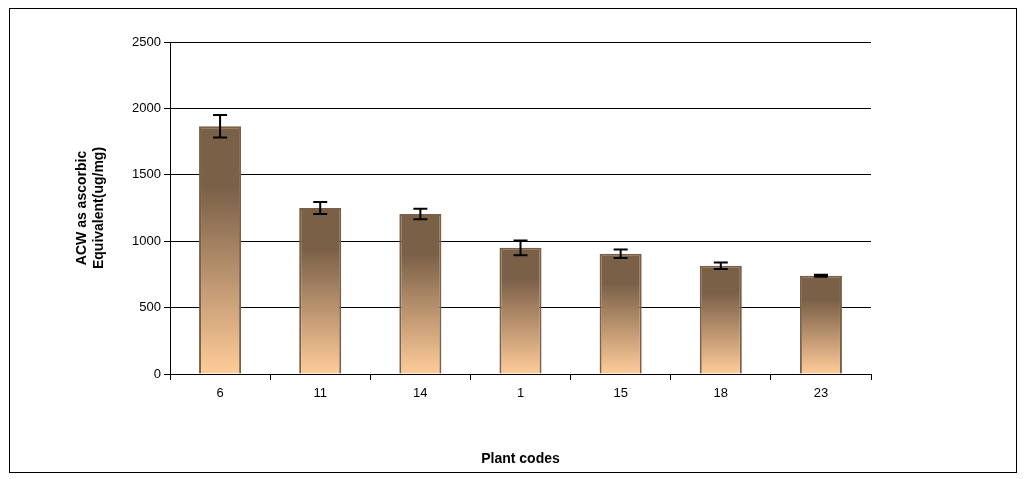 This screenshot has height=479, width=1026. What do you see at coordinates (146, 107) in the screenshot?
I see `y-tick-label: 2000` at bounding box center [146, 107].